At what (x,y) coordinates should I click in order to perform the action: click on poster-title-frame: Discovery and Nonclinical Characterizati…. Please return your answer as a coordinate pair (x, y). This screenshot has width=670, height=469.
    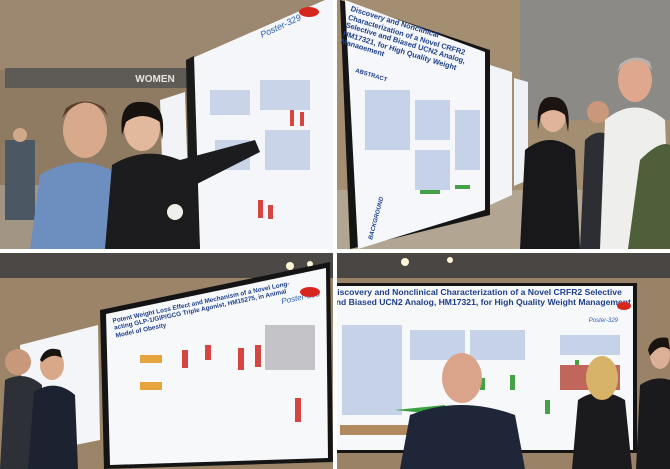
    Looking at the image, I should click on (484, 297).